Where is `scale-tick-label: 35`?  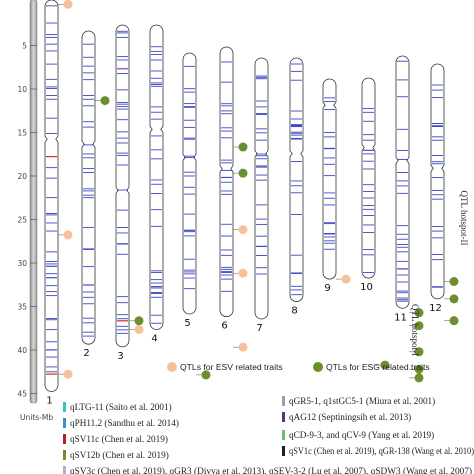
scale-tick-label: 35 is located at coordinates (22, 307).